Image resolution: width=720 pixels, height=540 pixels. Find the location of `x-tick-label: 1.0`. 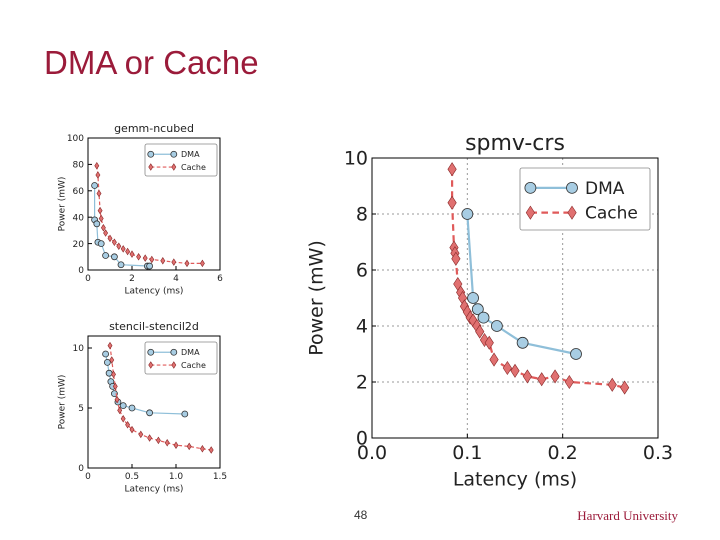

x-tick-label: 1.0 is located at coordinates (176, 477).